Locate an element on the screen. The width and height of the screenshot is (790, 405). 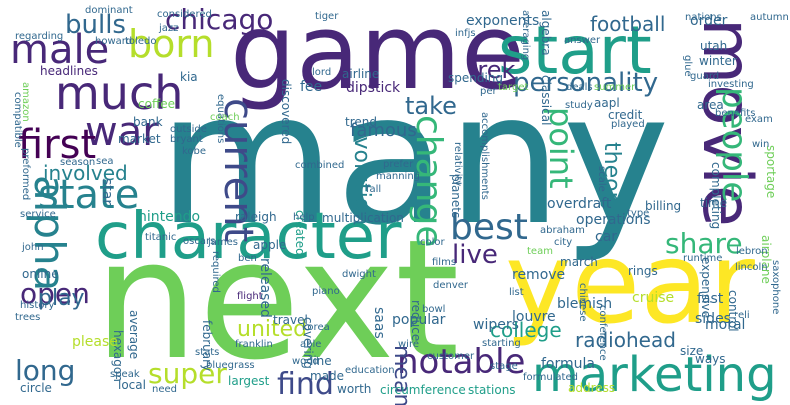
word-lincoln: lincoln is located at coordinates (751, 267).